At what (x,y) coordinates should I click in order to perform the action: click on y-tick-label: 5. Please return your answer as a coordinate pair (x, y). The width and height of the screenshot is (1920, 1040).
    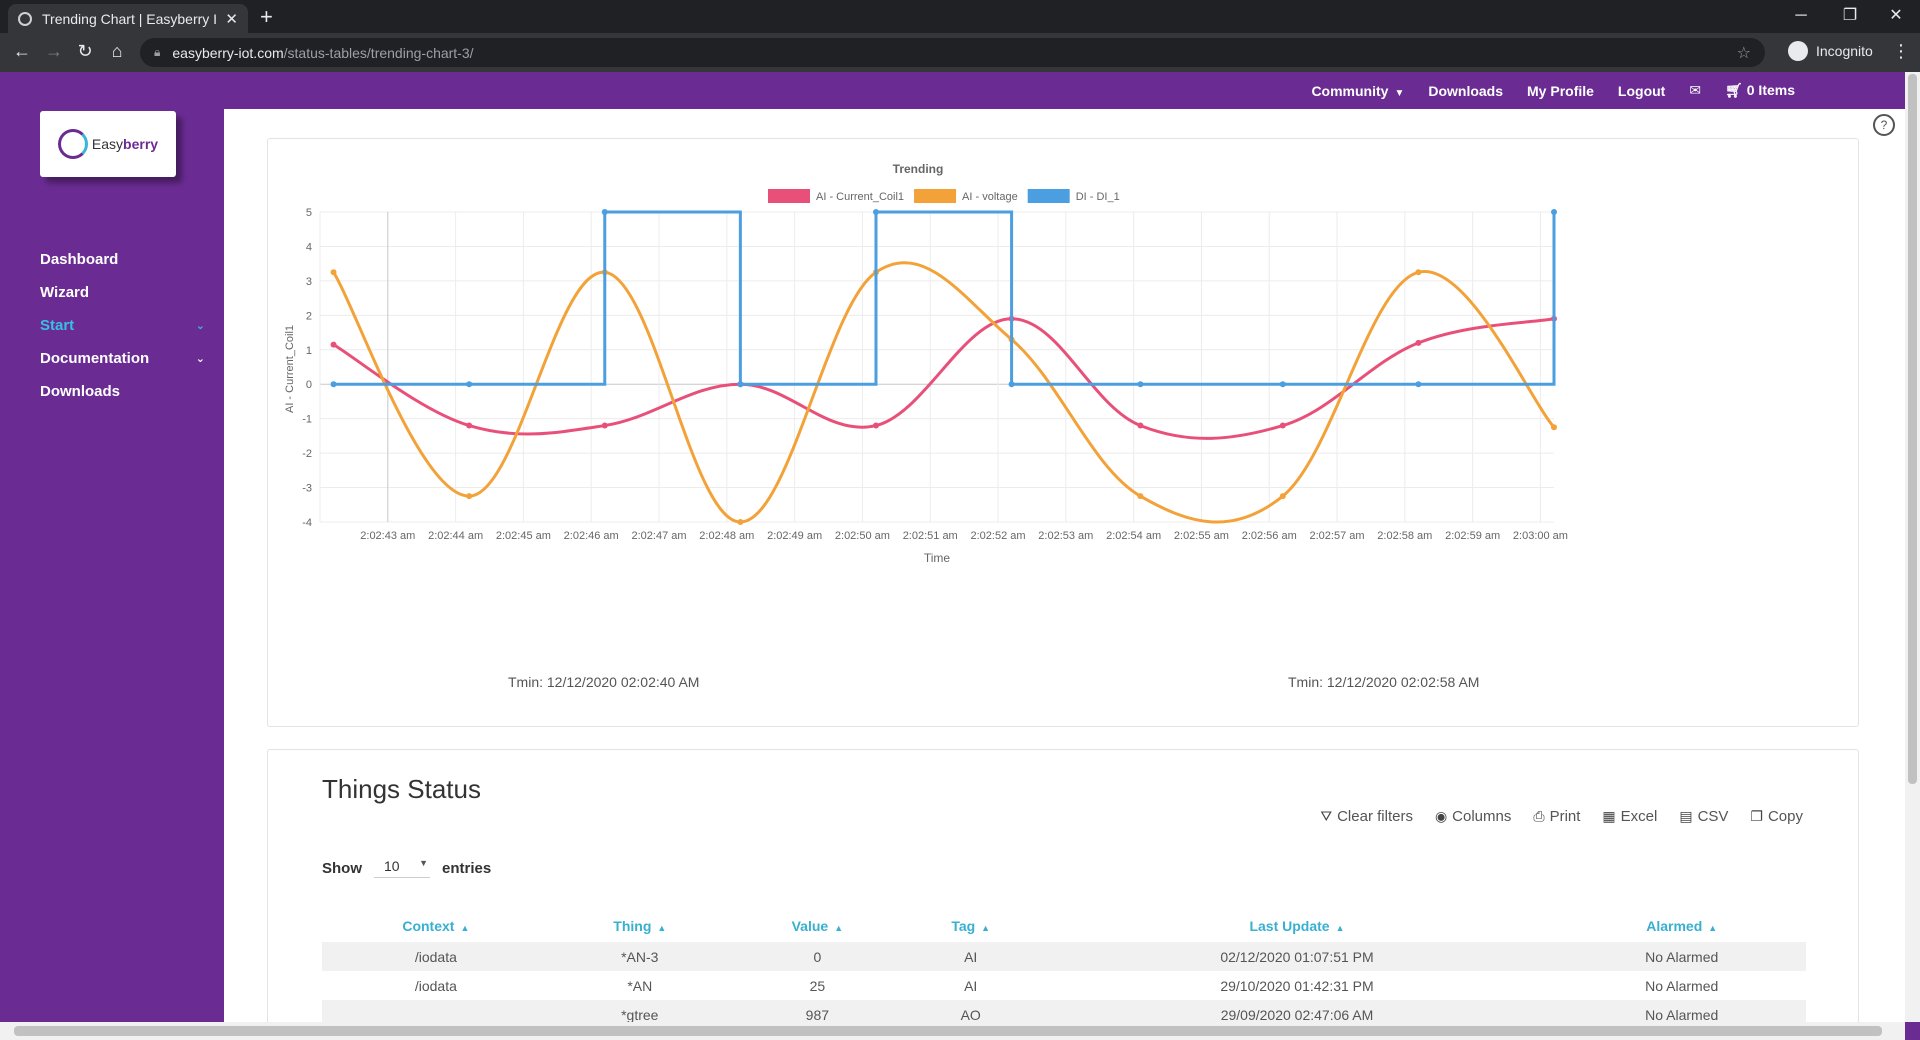
    Looking at the image, I should click on (309, 213).